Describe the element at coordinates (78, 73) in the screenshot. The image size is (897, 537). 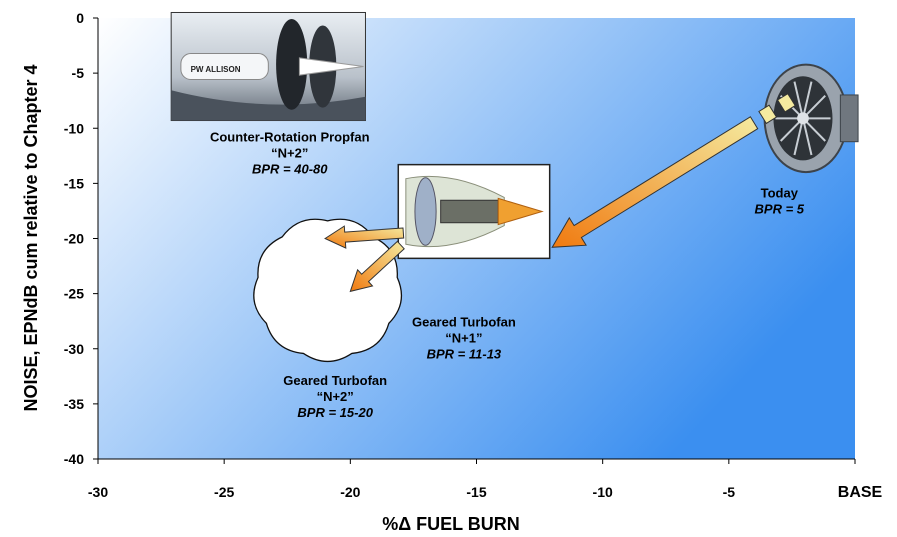
I see `y-tick-label: -5` at that location.